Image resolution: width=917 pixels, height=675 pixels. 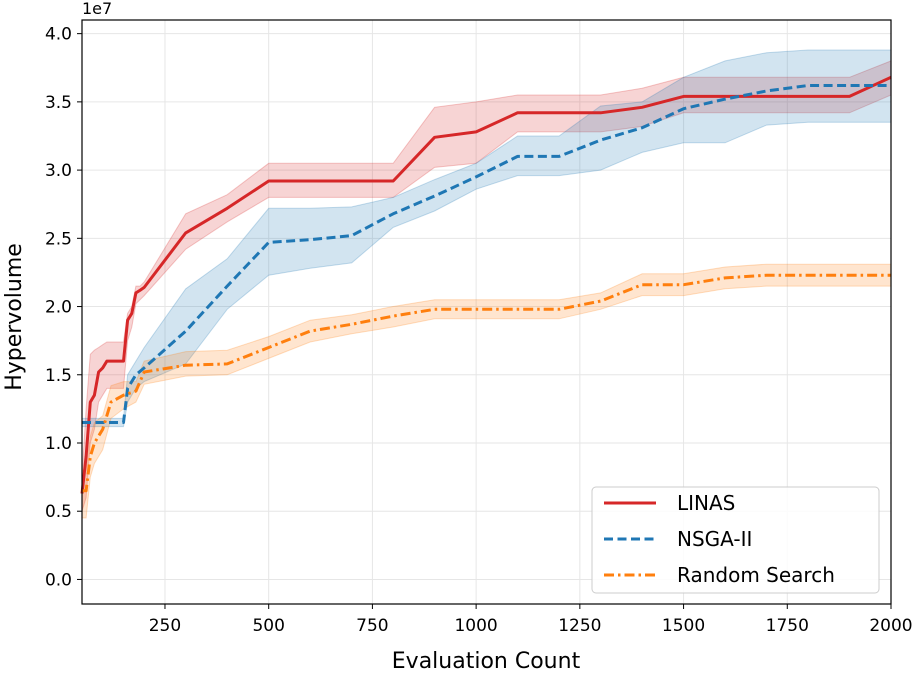 What do you see at coordinates (706, 503) in the screenshot?
I see `legend-label-linas: LINAS` at bounding box center [706, 503].